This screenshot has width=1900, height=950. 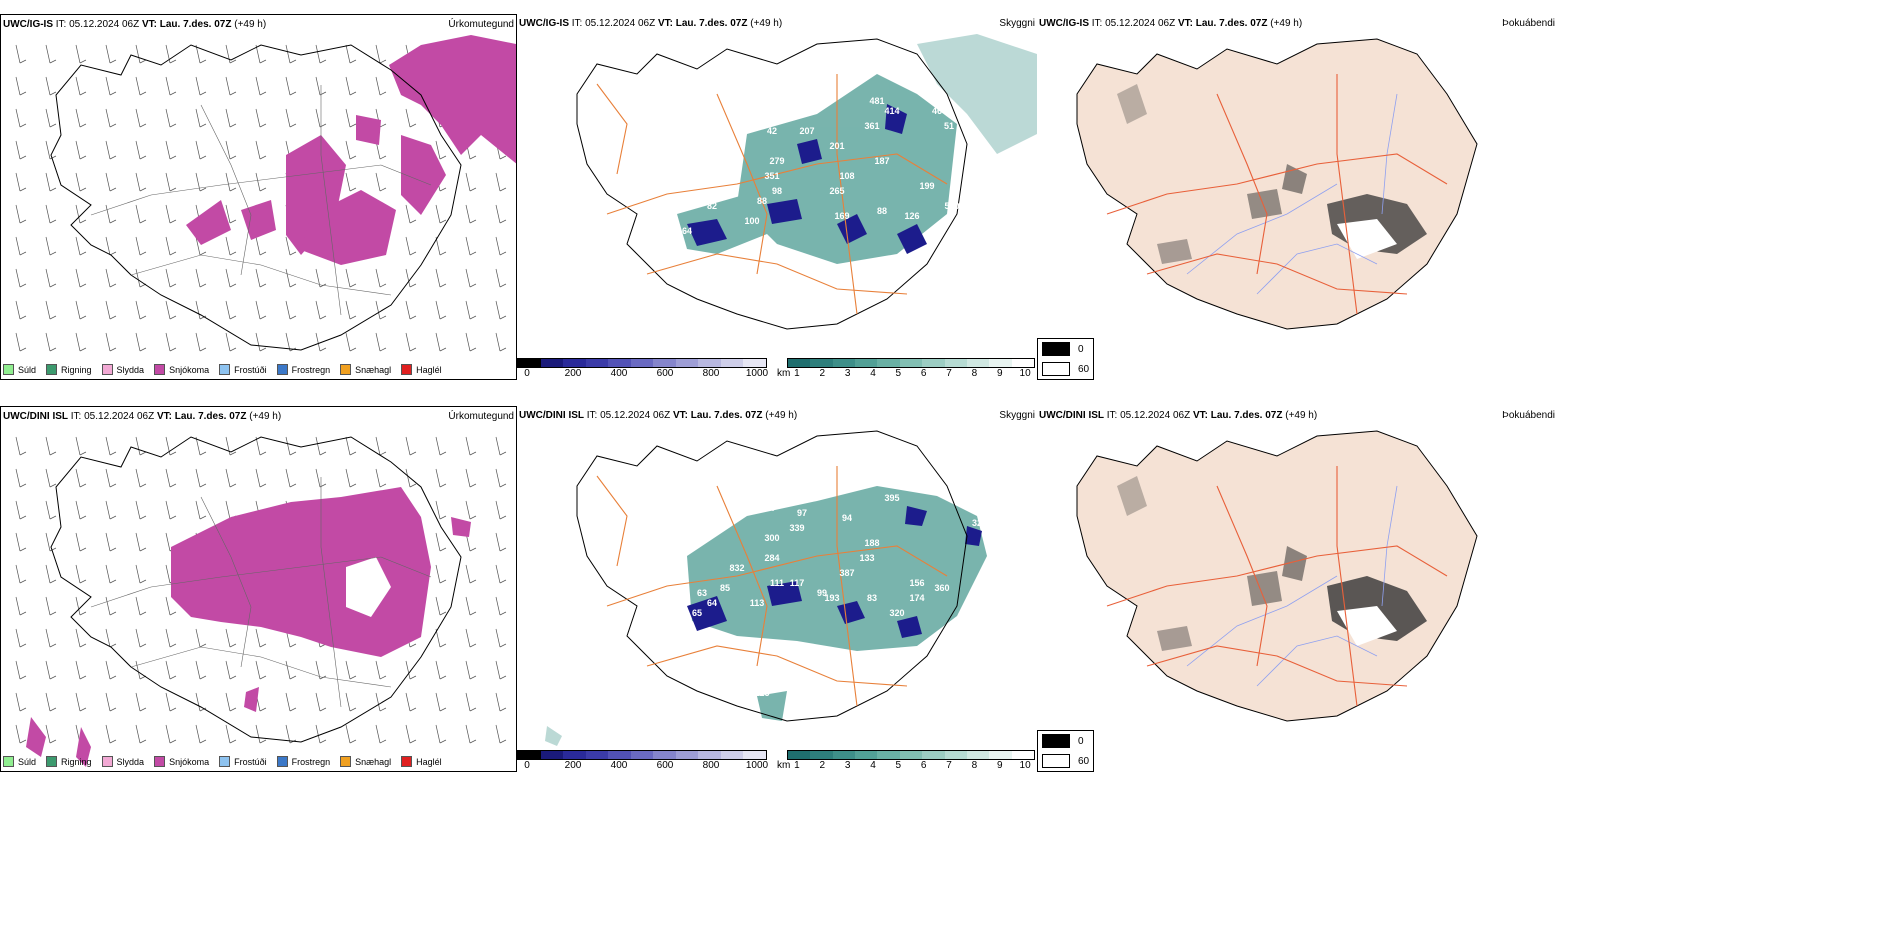 I want to click on colorbar-tick: 6, so click(x=923, y=373).